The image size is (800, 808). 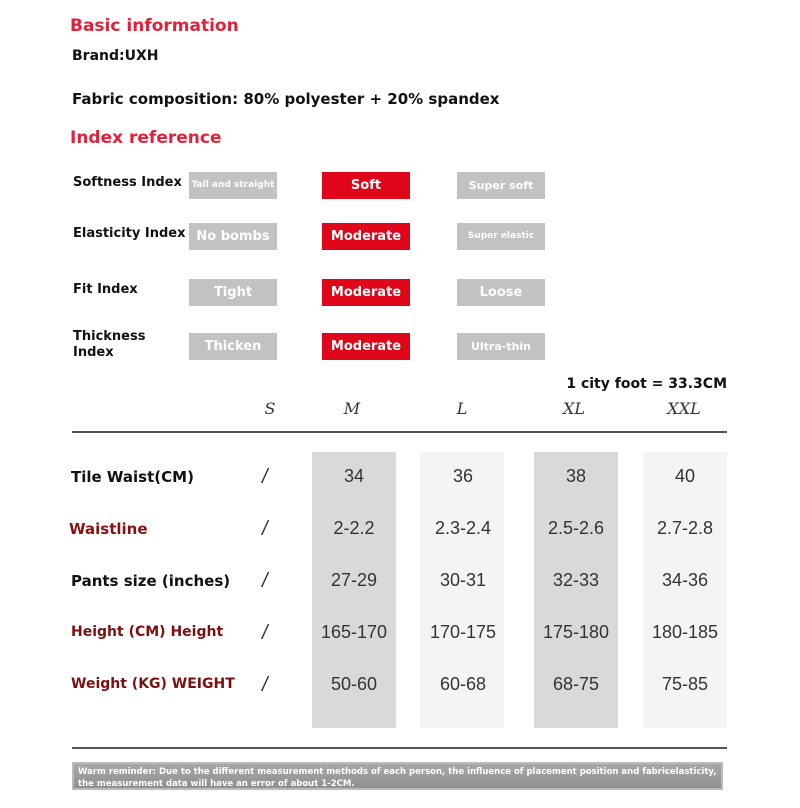 What do you see at coordinates (399, 432) in the screenshot?
I see `table-top-divider` at bounding box center [399, 432].